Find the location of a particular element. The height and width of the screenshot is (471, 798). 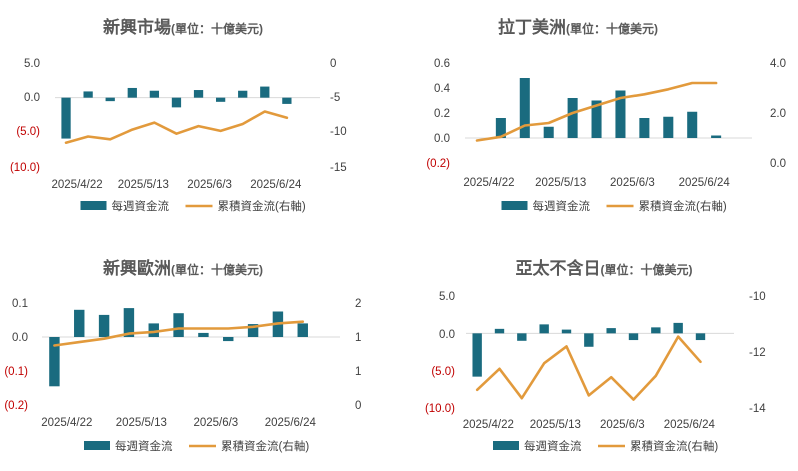

y-left-tick-label: 0.1 is located at coordinates (20, 304).